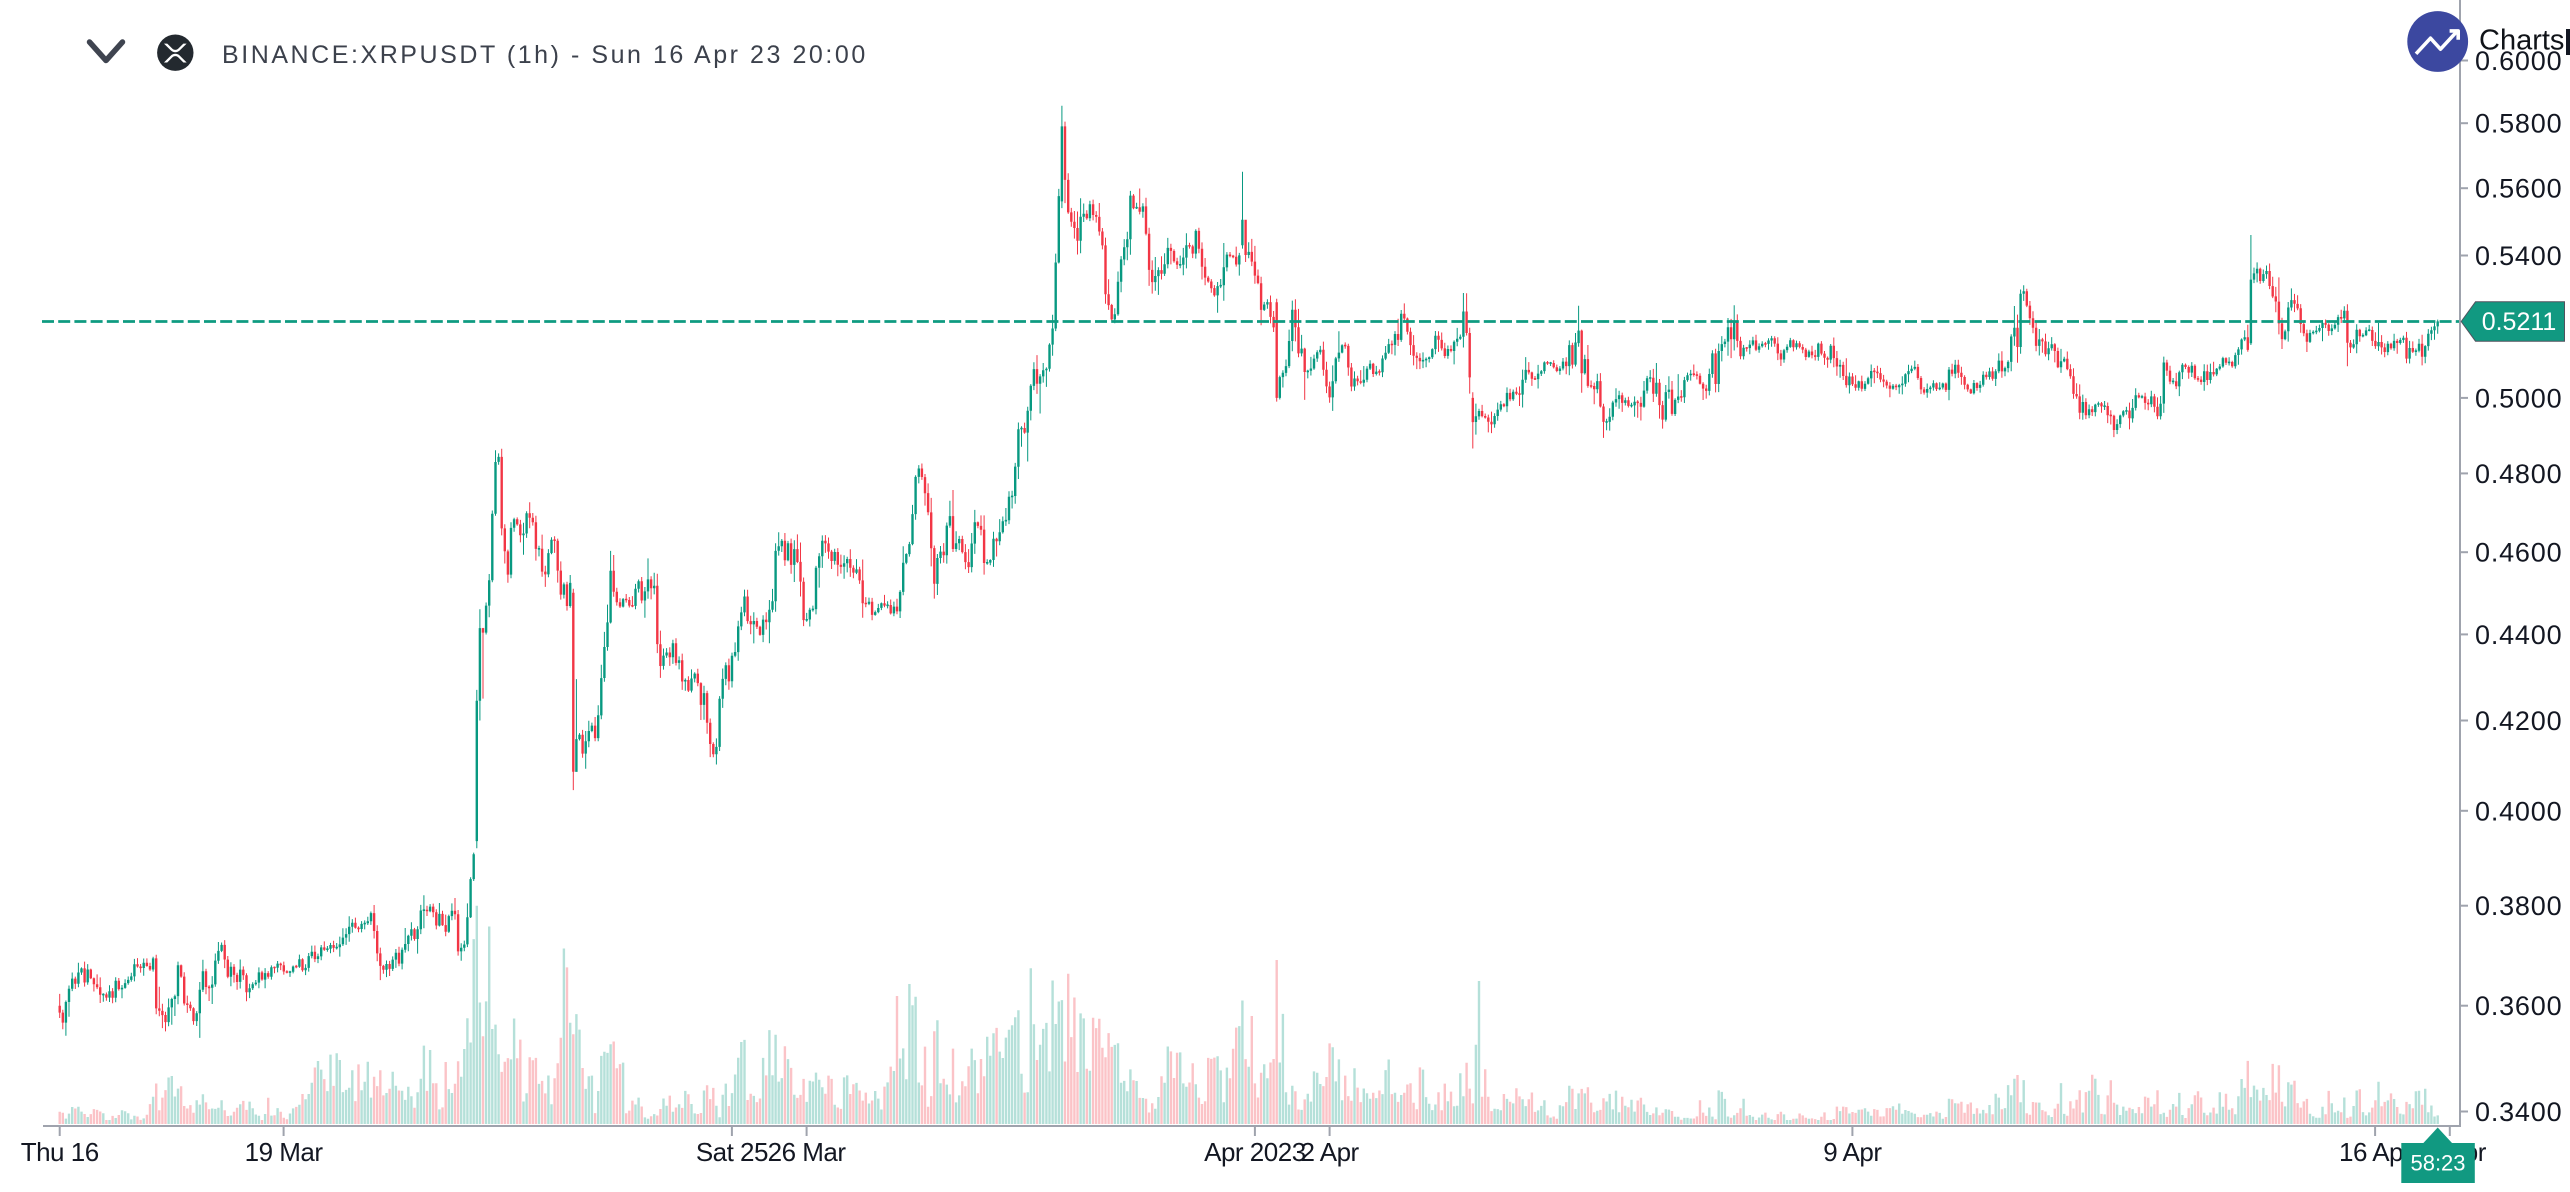 The image size is (2570, 1192). What do you see at coordinates (1852, 1152) in the screenshot?
I see `svg-text: 9 Apr` at bounding box center [1852, 1152].